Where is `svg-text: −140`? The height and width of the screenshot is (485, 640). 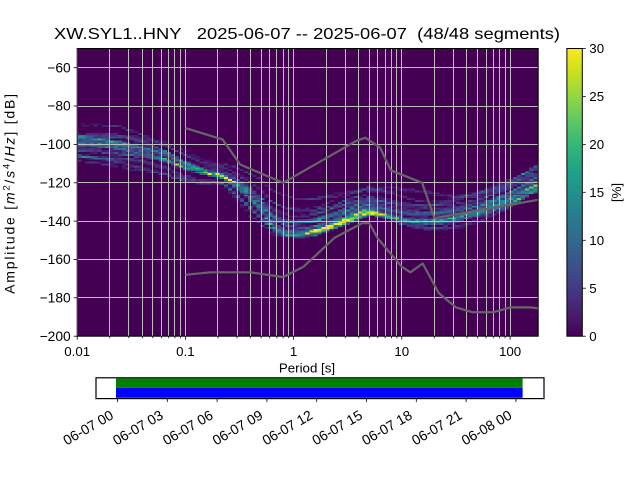
svg-text: −140 is located at coordinates (55, 221).